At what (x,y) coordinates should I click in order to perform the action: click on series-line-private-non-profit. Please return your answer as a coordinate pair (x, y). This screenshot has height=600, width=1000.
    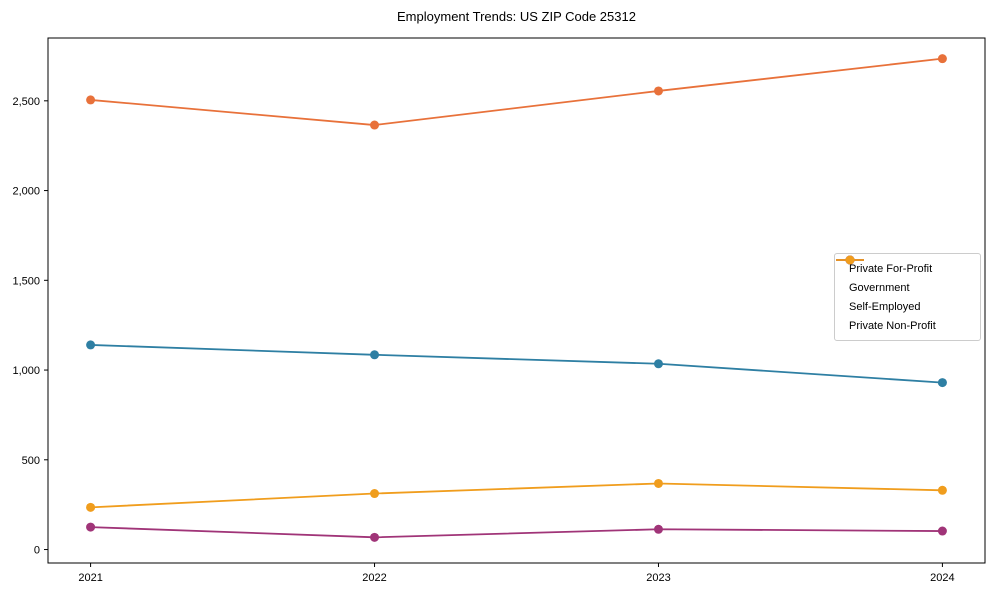
    Looking at the image, I should click on (516, 495).